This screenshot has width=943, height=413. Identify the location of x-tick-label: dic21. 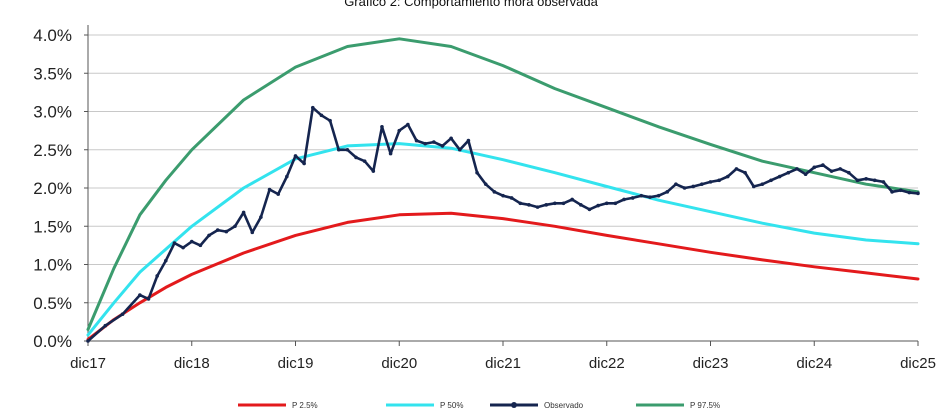
(503, 363).